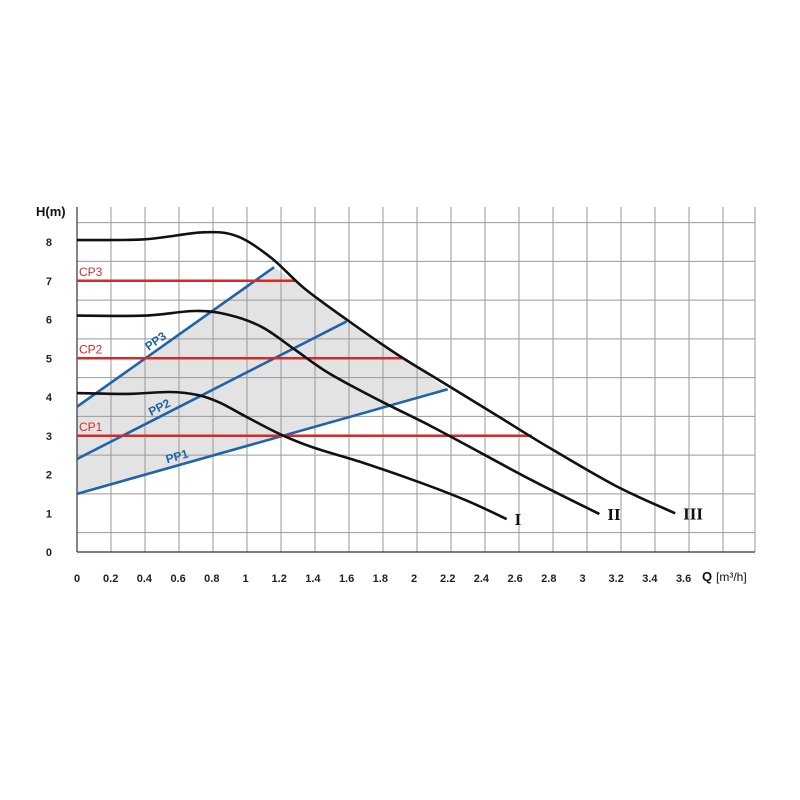  Describe the element at coordinates (582, 579) in the screenshot. I see `x-tick-label: 3` at that location.